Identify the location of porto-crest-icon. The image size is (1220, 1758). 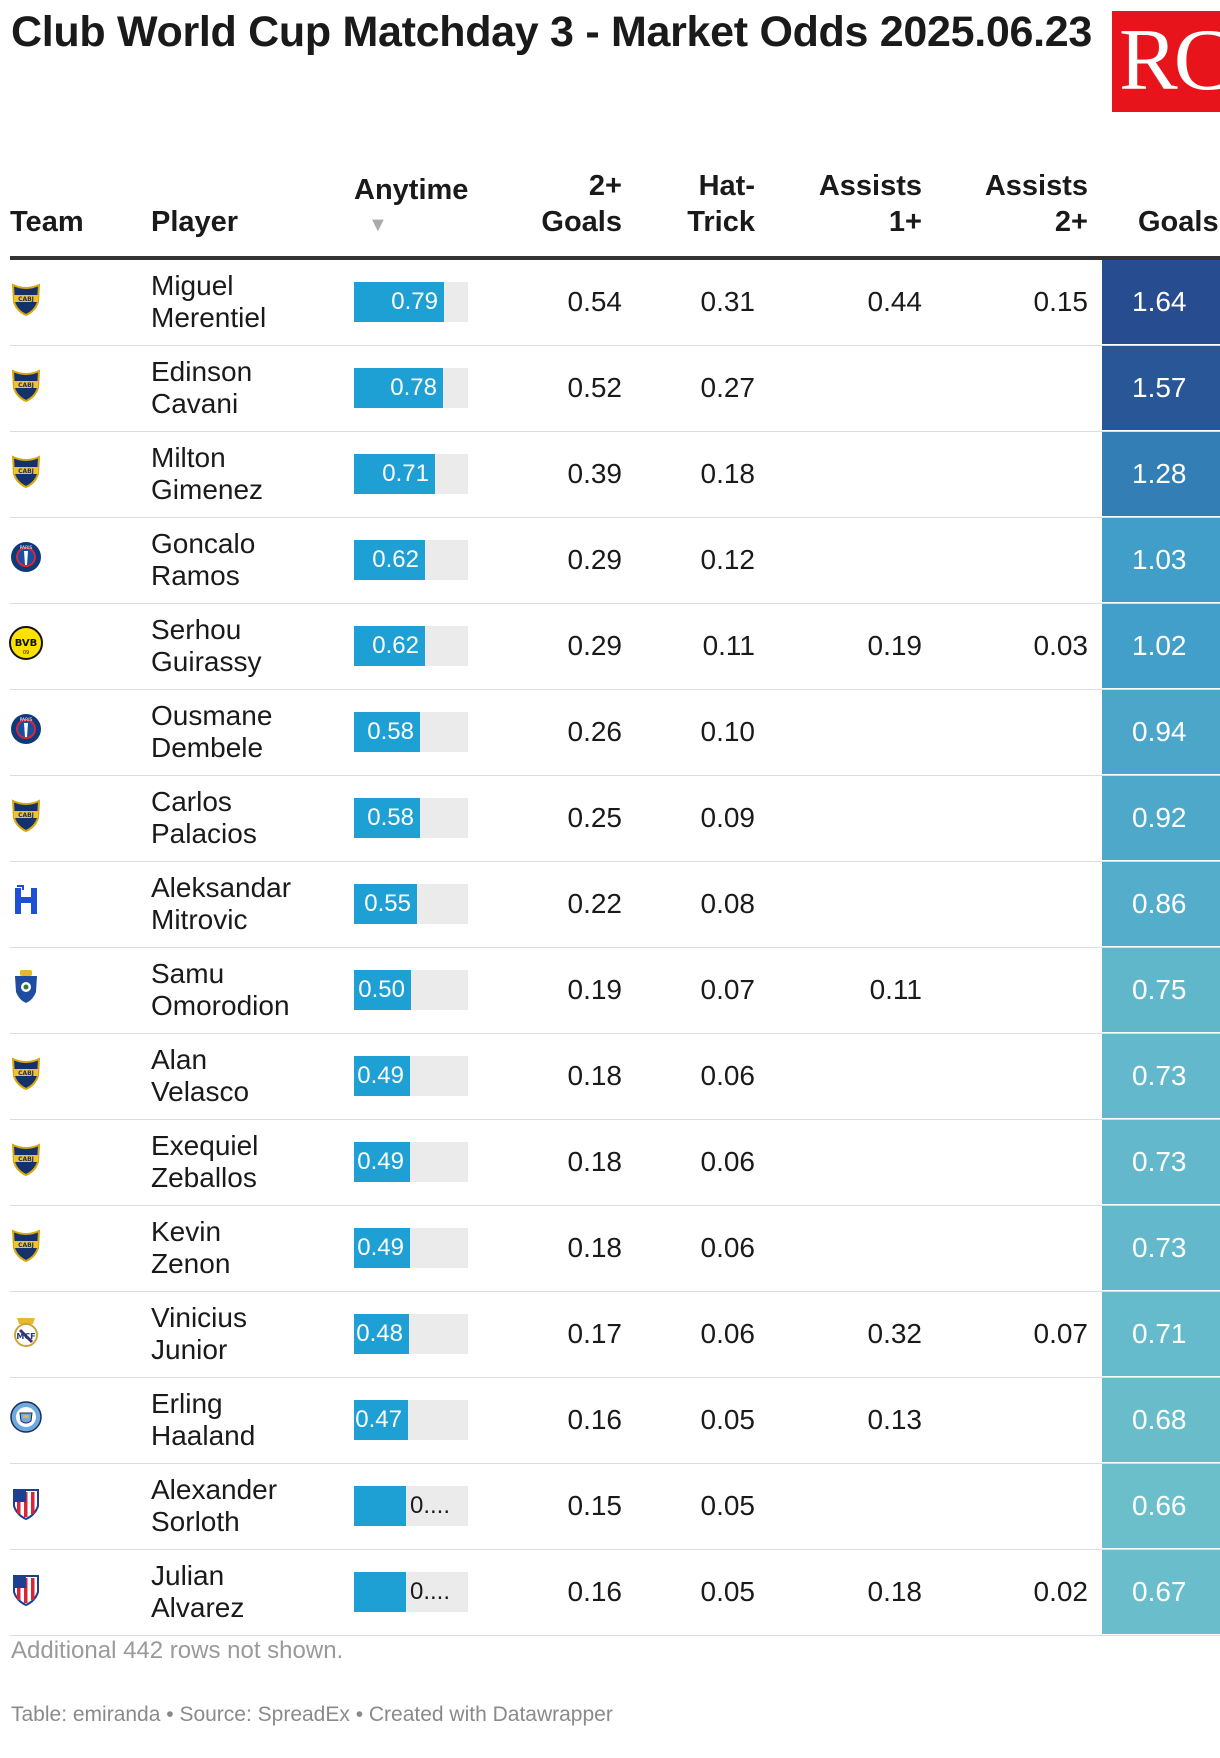
(26, 990).